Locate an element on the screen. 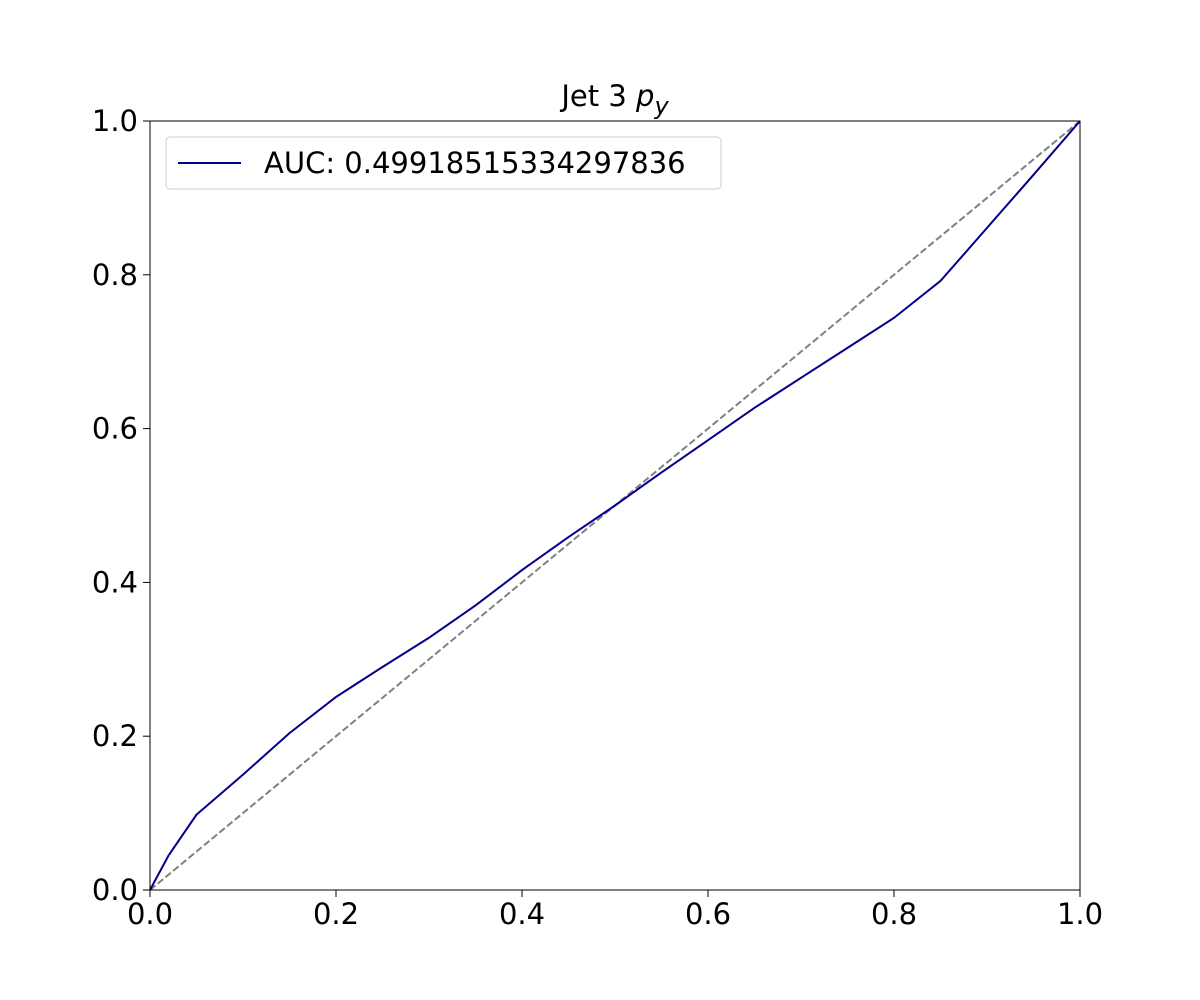 The width and height of the screenshot is (1200, 1000). title-math: p is located at coordinates (644, 96).